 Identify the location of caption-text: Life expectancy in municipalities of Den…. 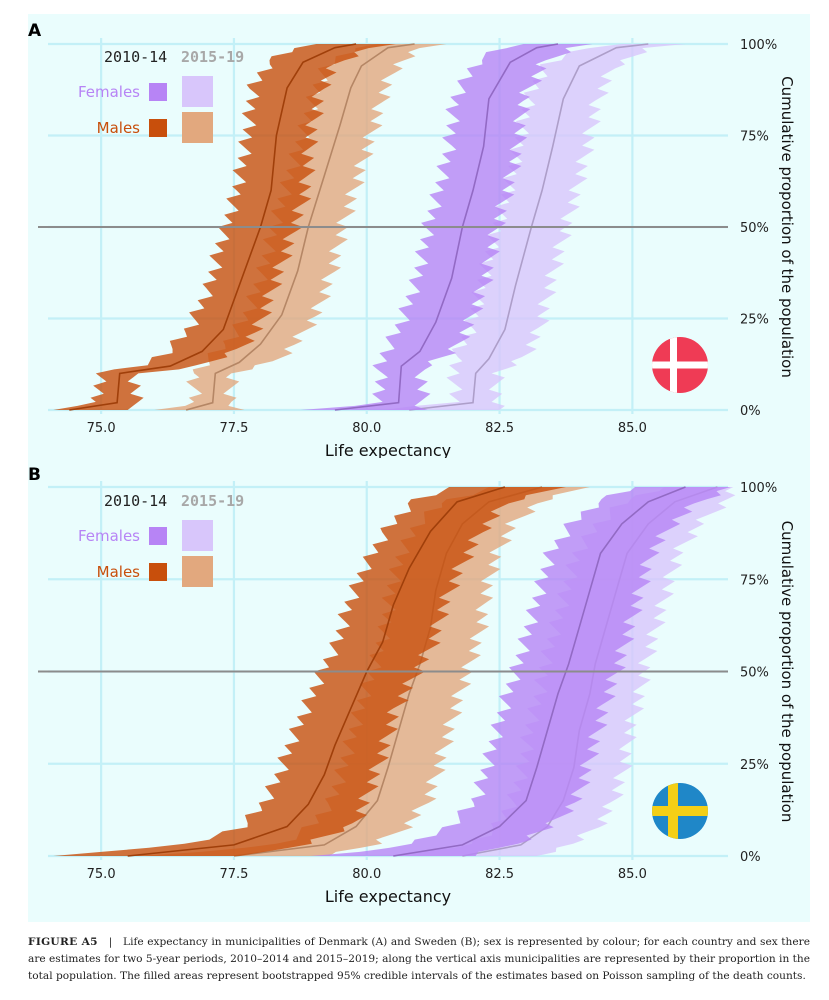
(419, 959).